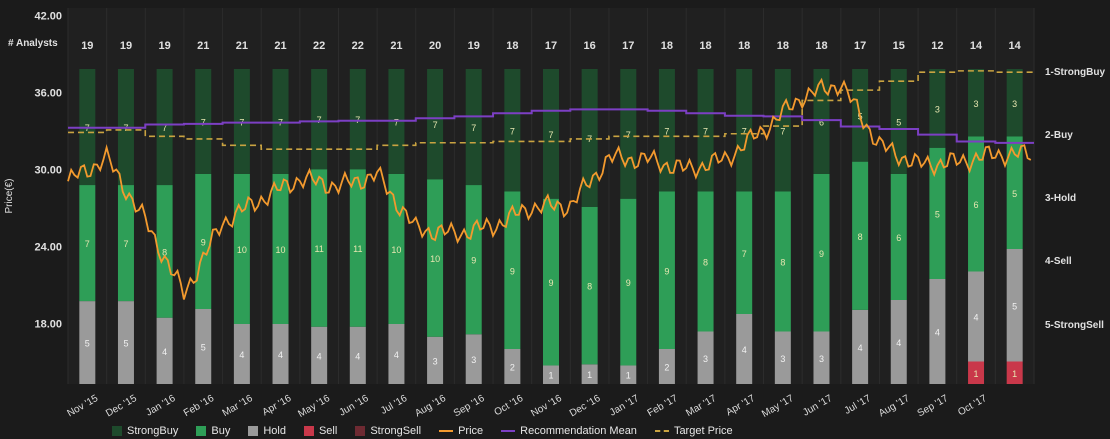 The image size is (1110, 439). Describe the element at coordinates (238, 406) in the screenshot. I see `x-tick-label: Mar '16` at that location.